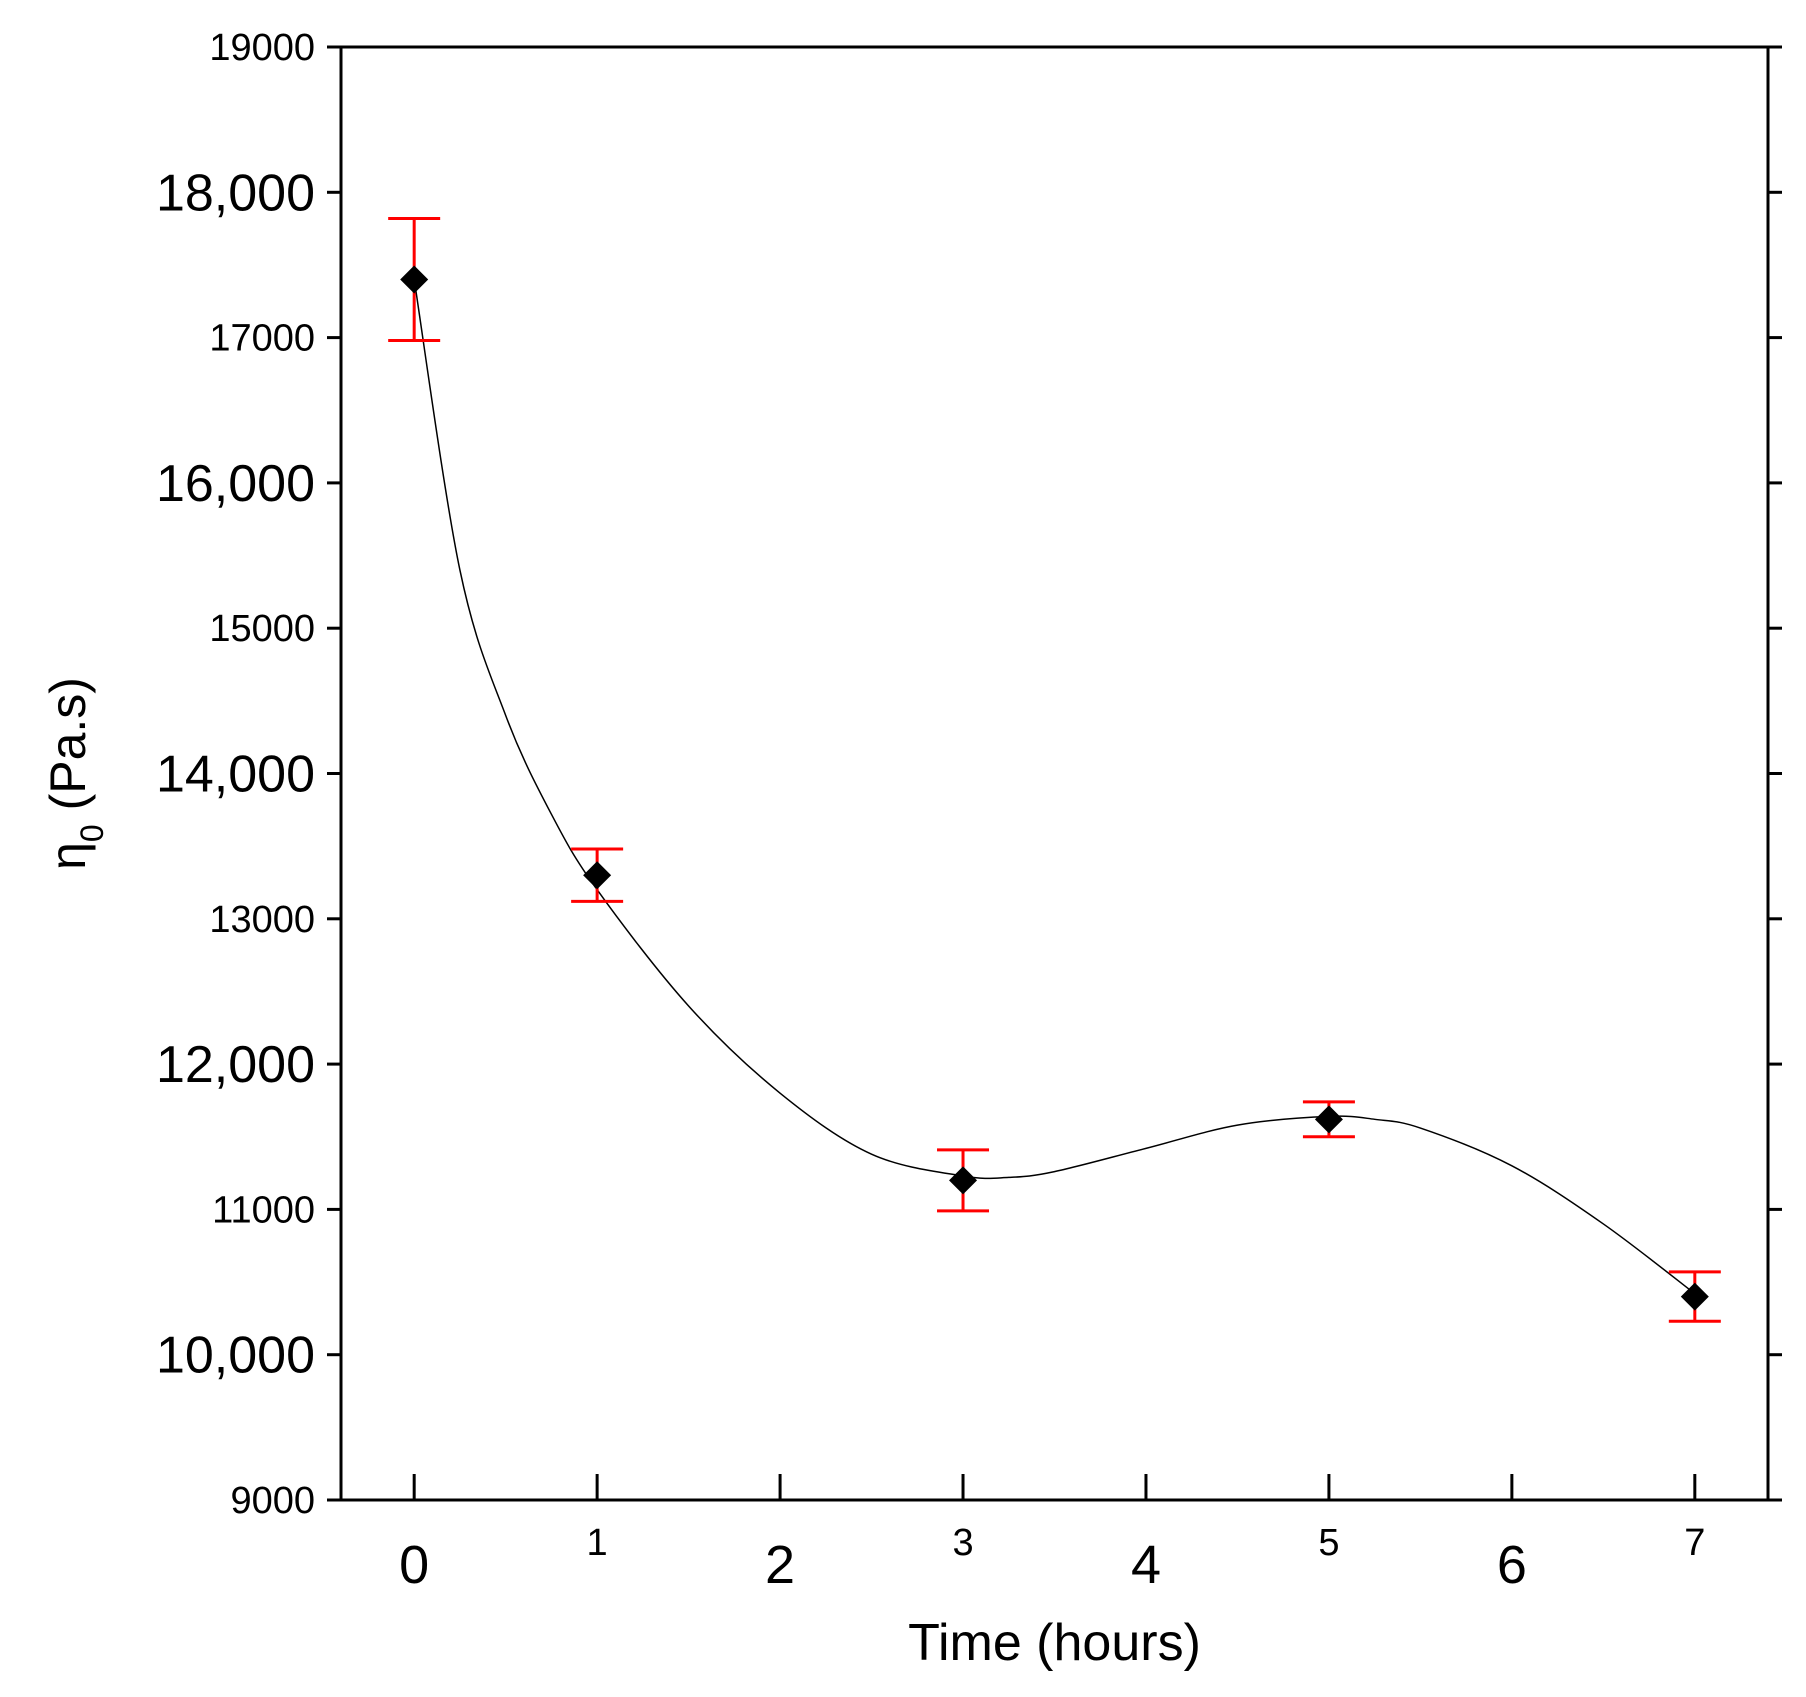 The height and width of the screenshot is (1697, 1806). What do you see at coordinates (1512, 1565) in the screenshot?
I see `x-tick-label: 6` at bounding box center [1512, 1565].